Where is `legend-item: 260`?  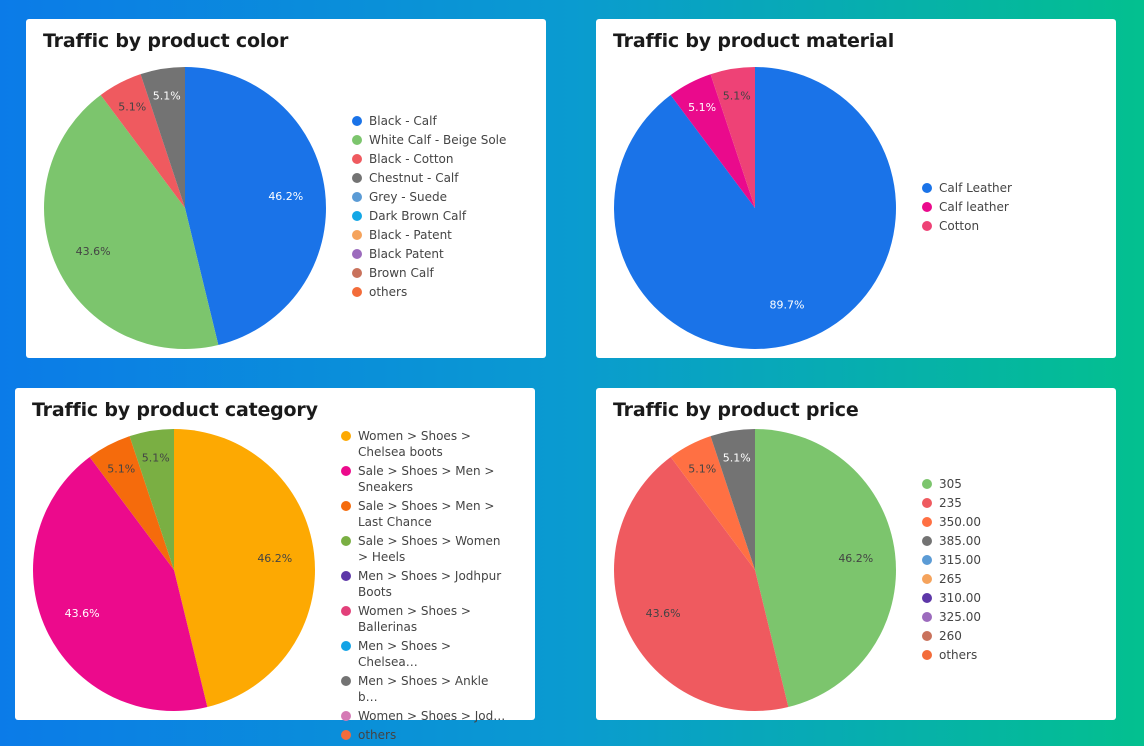 legend-item: 260 is located at coordinates (951, 636).